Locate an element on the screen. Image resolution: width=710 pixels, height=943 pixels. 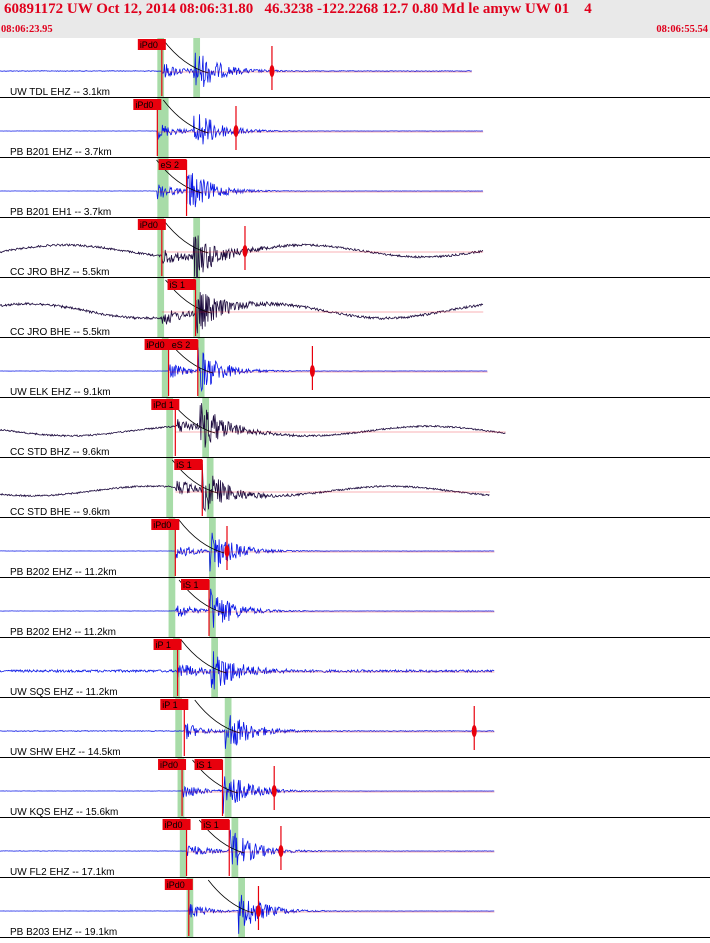
station-label: UW SHW EHZ -- 14.5km is located at coordinates (65, 752).